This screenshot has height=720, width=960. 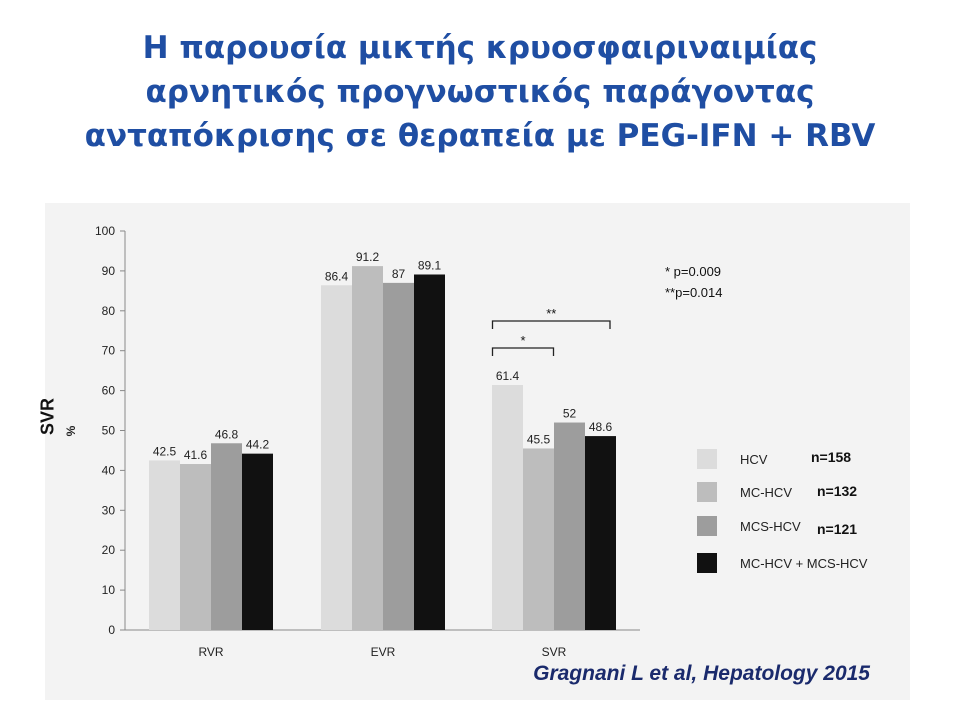 What do you see at coordinates (109, 550) in the screenshot?
I see `y-tick-label: 20` at bounding box center [109, 550].